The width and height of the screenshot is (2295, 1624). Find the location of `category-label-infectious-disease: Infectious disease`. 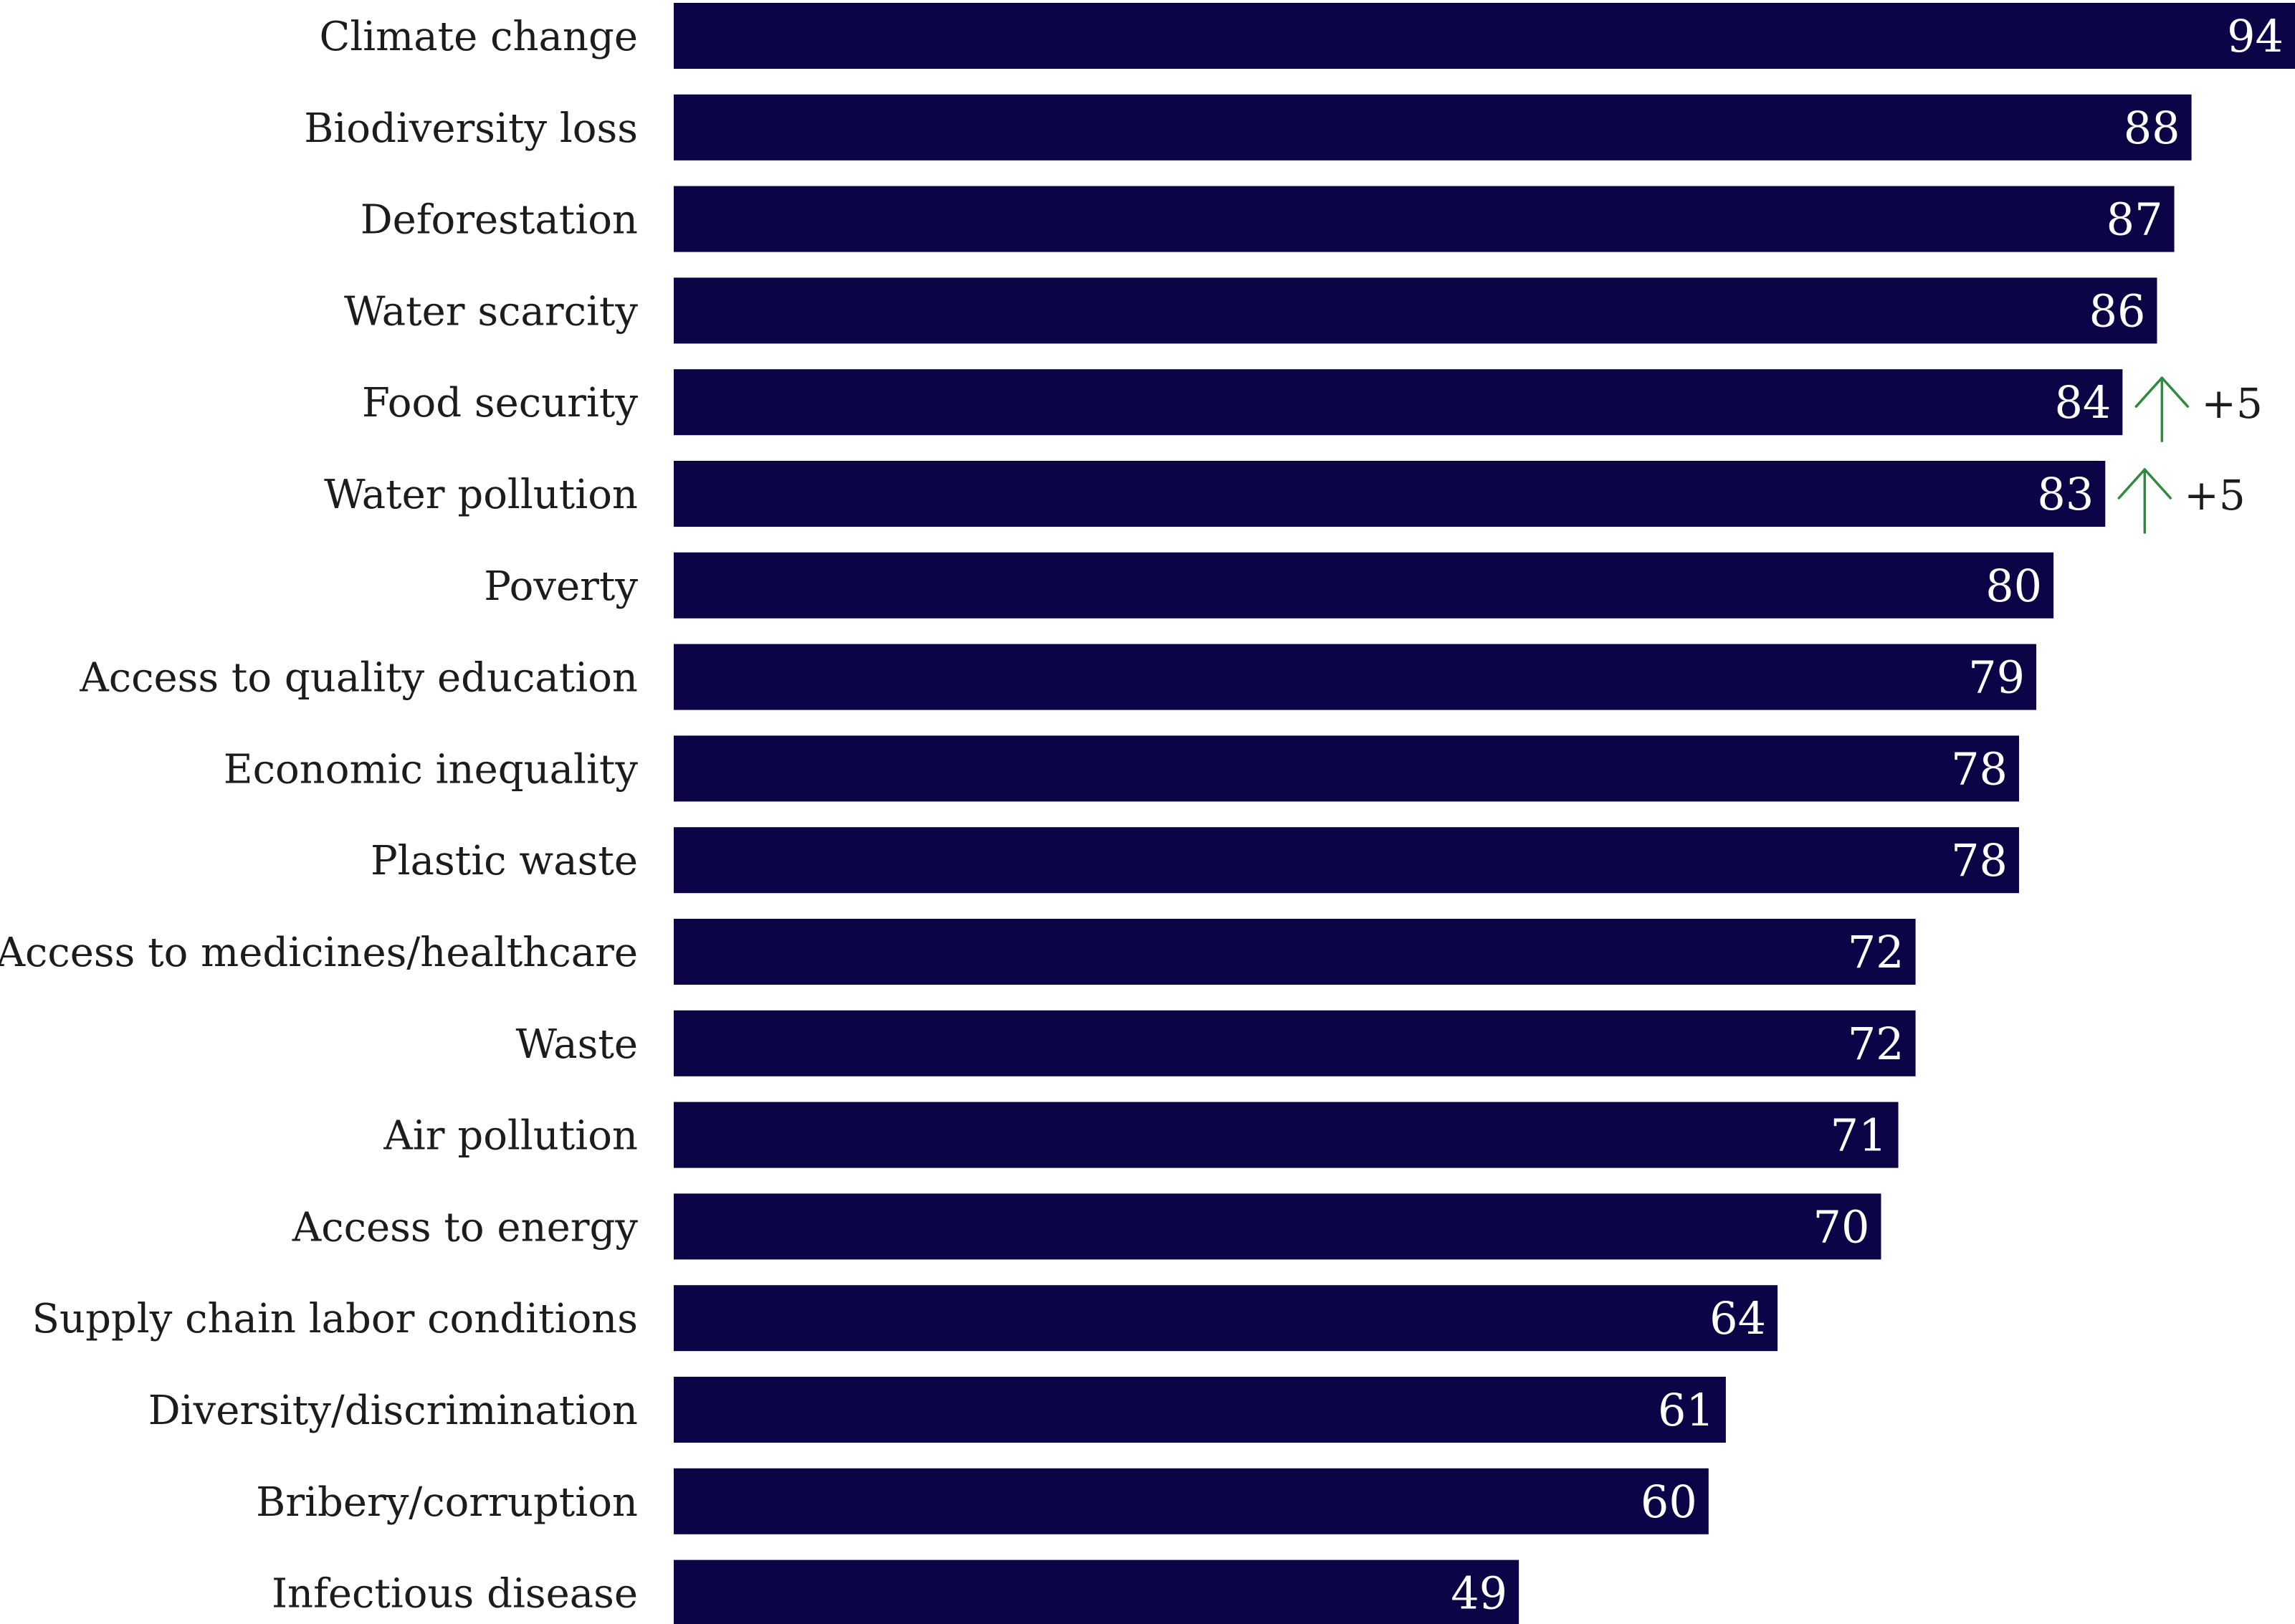

category-label-infectious-disease: Infectious disease is located at coordinates (455, 1594).